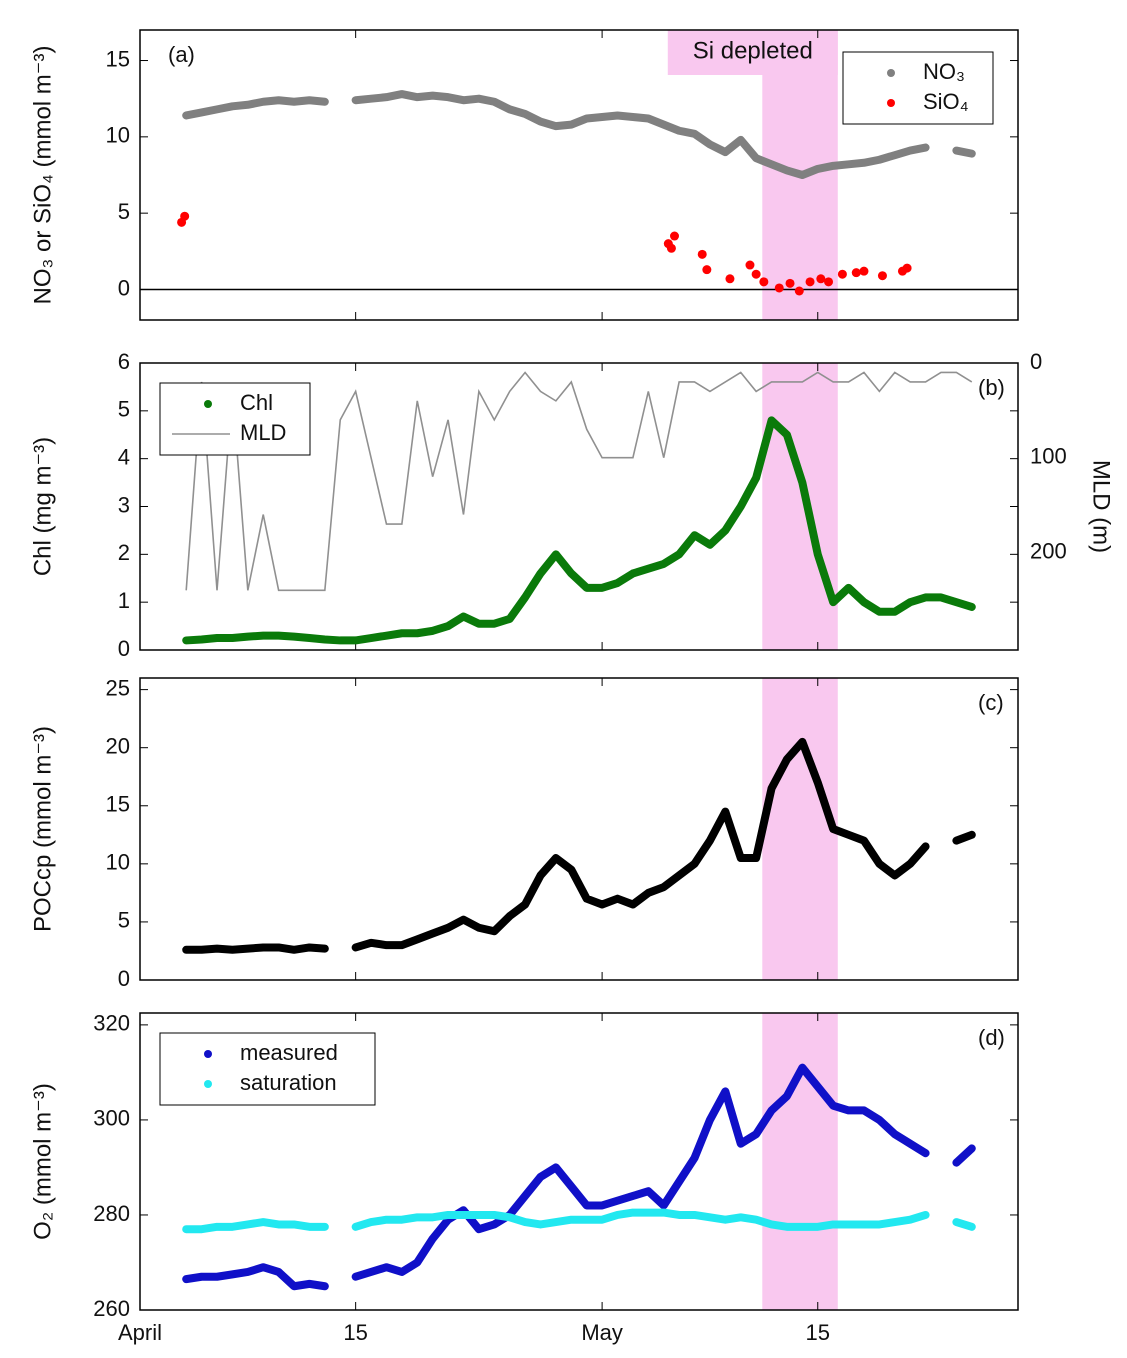 This screenshot has height=1358, width=1127. I want to click on y-tick-label: 25, so click(118, 687).